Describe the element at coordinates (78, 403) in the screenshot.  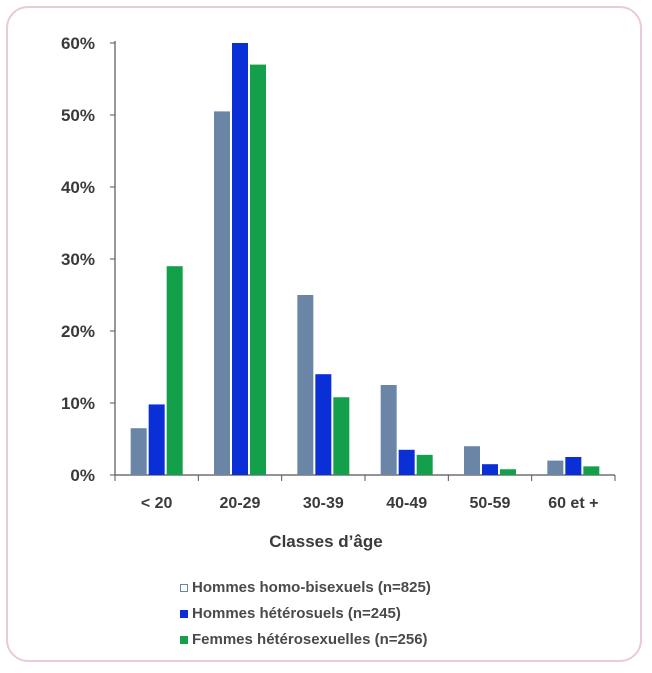
I see `y-tick-label: 10%` at that location.